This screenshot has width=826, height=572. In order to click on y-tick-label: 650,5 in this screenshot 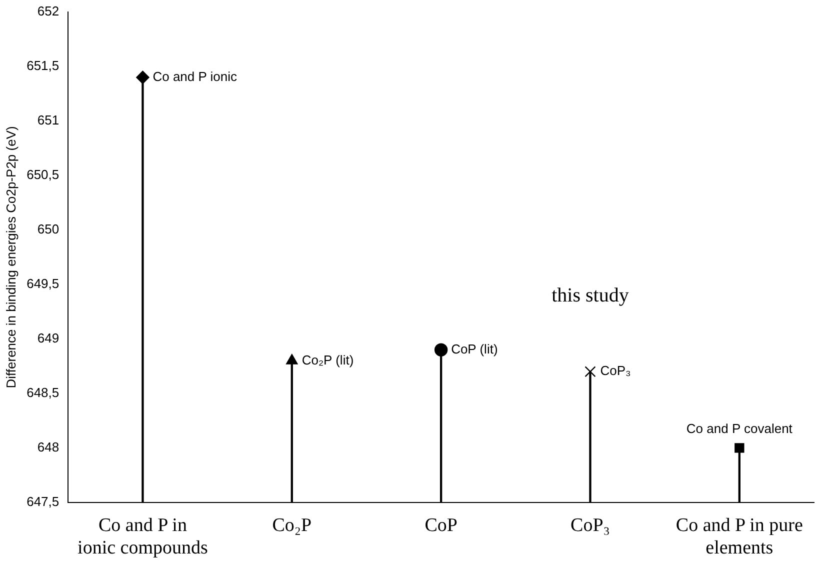, I will do `click(43, 174)`.